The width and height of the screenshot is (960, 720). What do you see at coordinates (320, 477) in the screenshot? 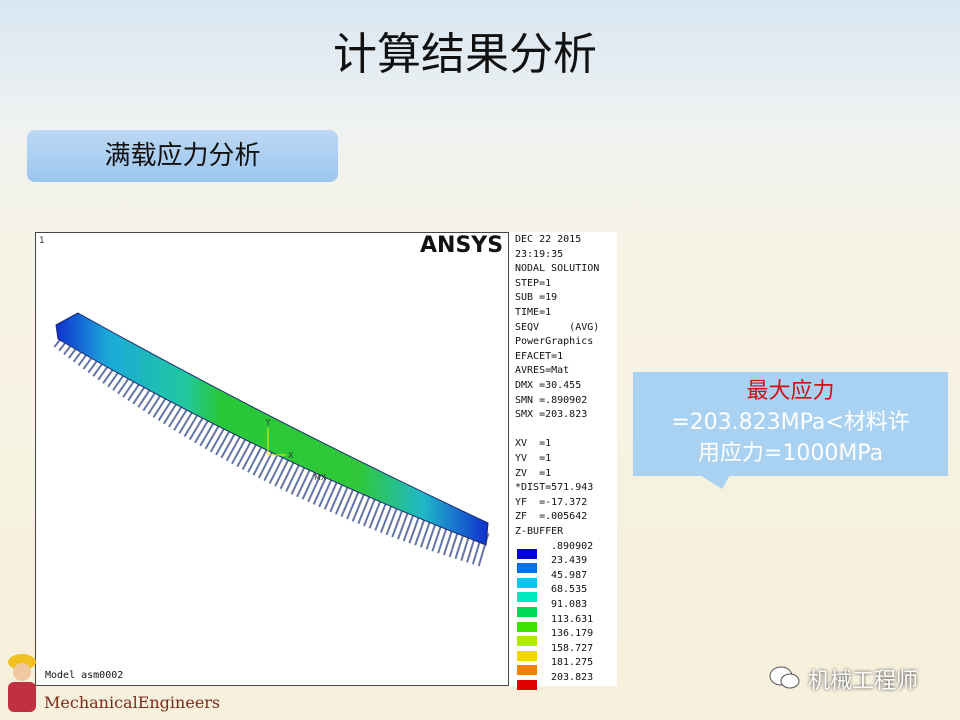
I see `triad-label: MX` at bounding box center [320, 477].